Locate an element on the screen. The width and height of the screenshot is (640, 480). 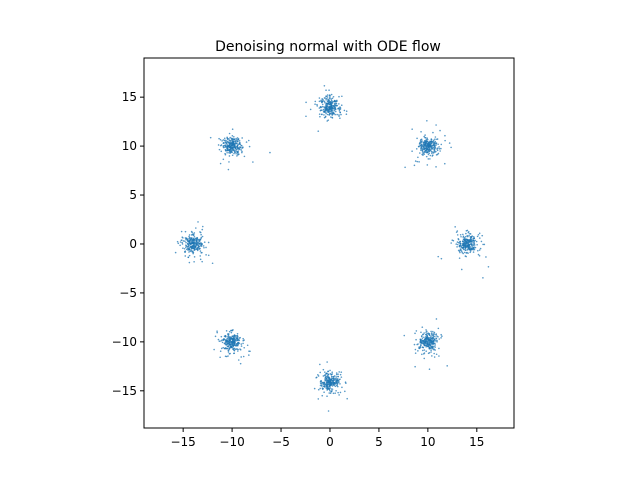
chart-title: Denoising normal with ODE flow is located at coordinates (328, 47).